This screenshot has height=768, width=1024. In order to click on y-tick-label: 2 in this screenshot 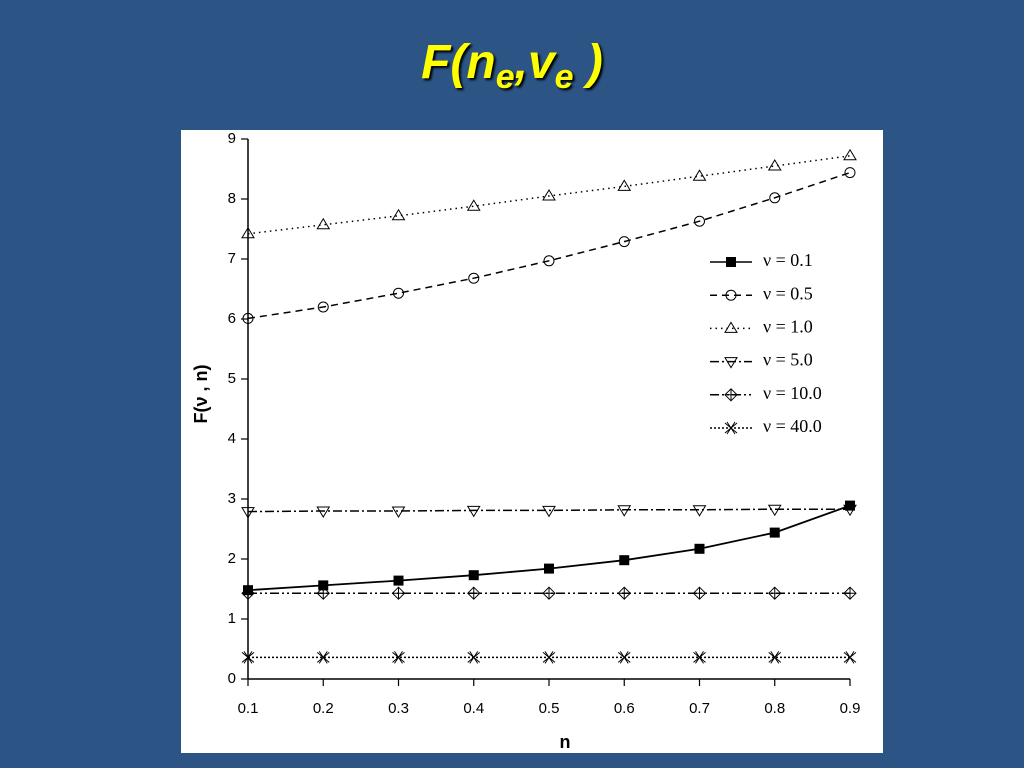, I will do `click(232, 558)`.